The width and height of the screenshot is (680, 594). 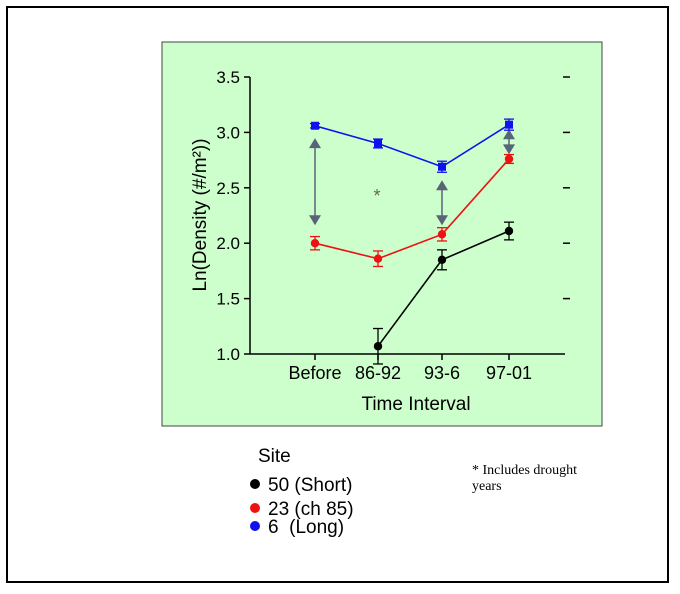 What do you see at coordinates (274, 456) in the screenshot?
I see `legend-title: Site` at bounding box center [274, 456].